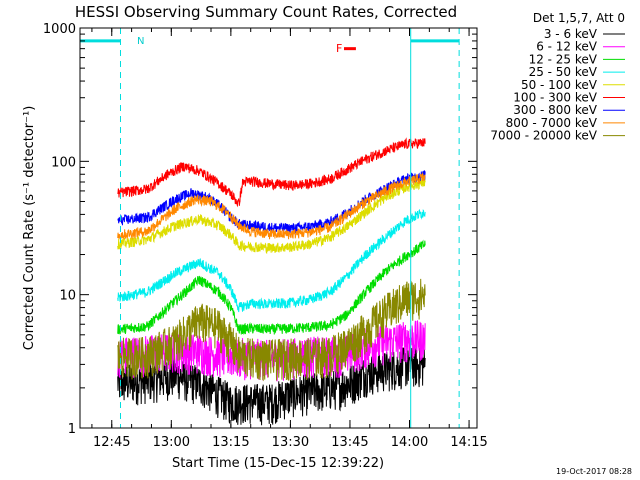  Describe the element at coordinates (552, 123) in the screenshot. I see `legend-label-7: 800 - 7000 keV` at that location.